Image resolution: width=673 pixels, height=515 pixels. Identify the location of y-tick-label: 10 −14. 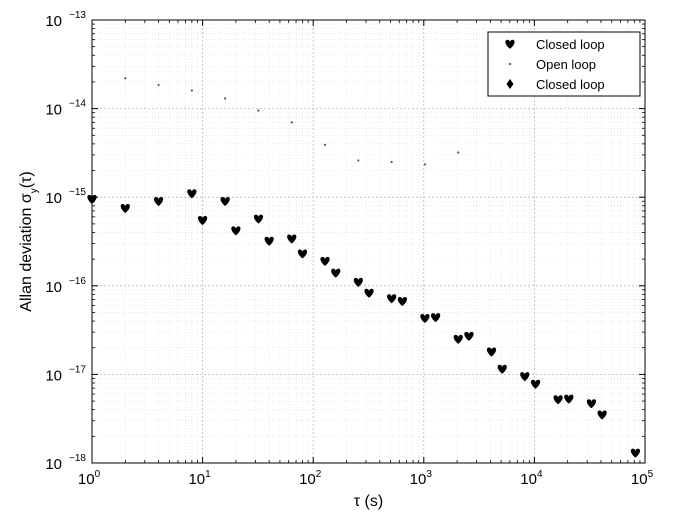
(65, 109).